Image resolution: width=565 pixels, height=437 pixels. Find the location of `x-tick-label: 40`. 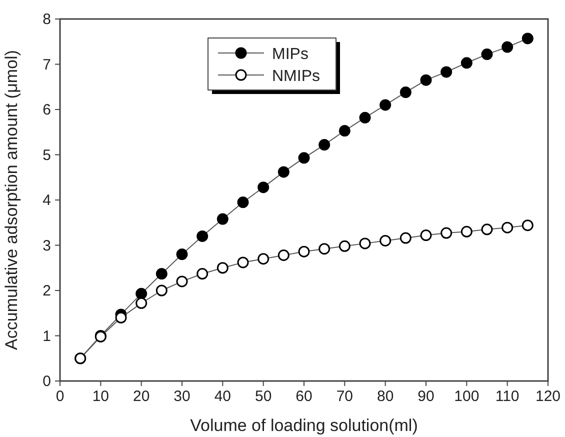

x-tick-label: 40 is located at coordinates (223, 396).